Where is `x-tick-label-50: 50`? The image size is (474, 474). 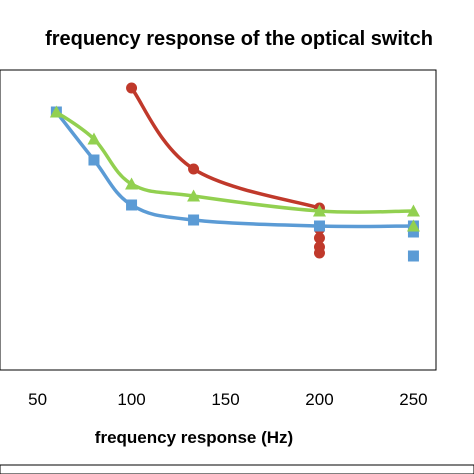
x-tick-label-50: 50 is located at coordinates (37, 399).